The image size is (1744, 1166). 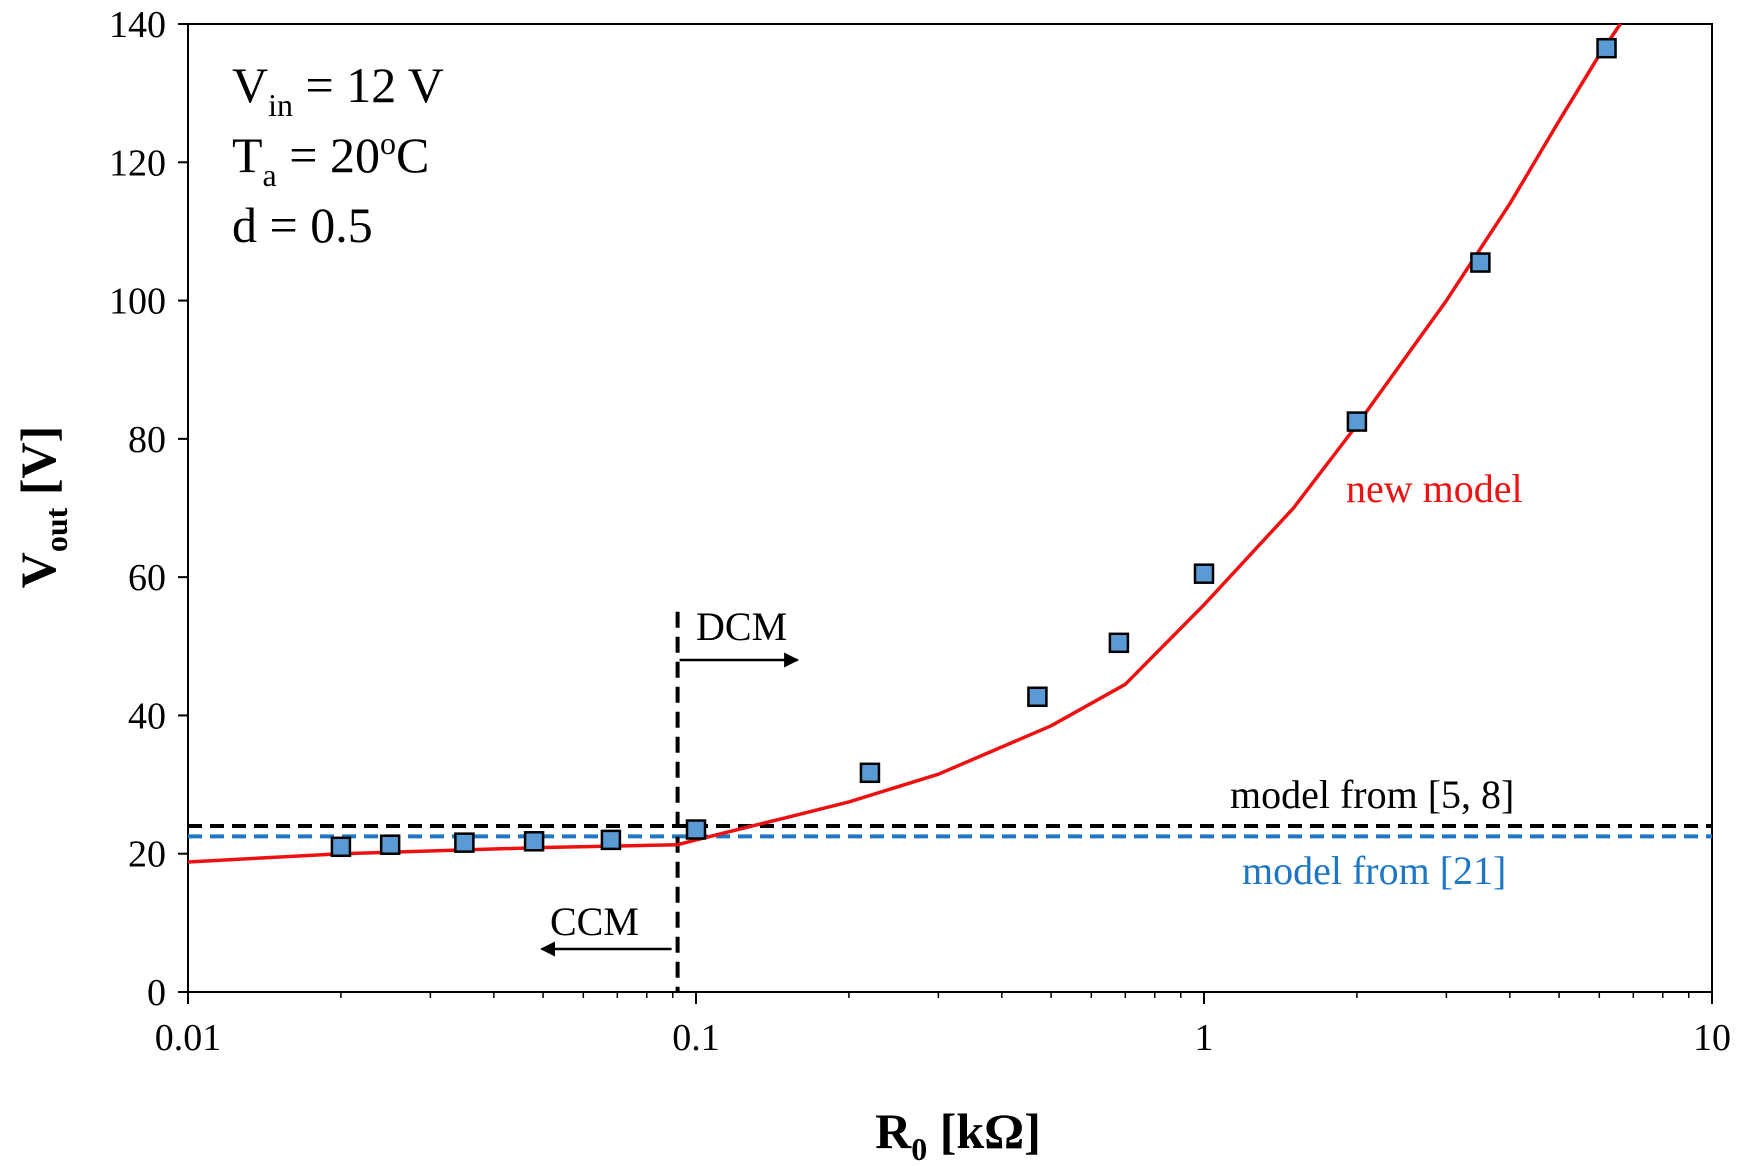 What do you see at coordinates (696, 1038) in the screenshot?
I see `x-tick-label: 0.1` at bounding box center [696, 1038].